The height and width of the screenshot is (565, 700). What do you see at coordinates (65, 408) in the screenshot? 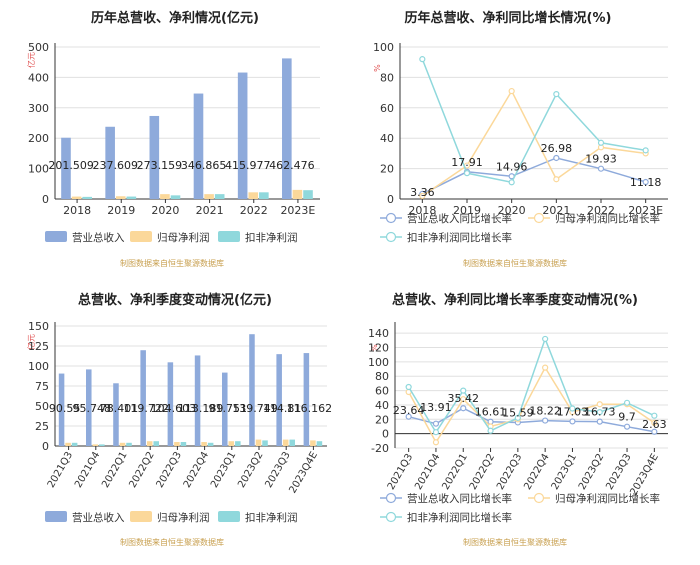
I see `data-label: 90.55` at bounding box center [65, 408].